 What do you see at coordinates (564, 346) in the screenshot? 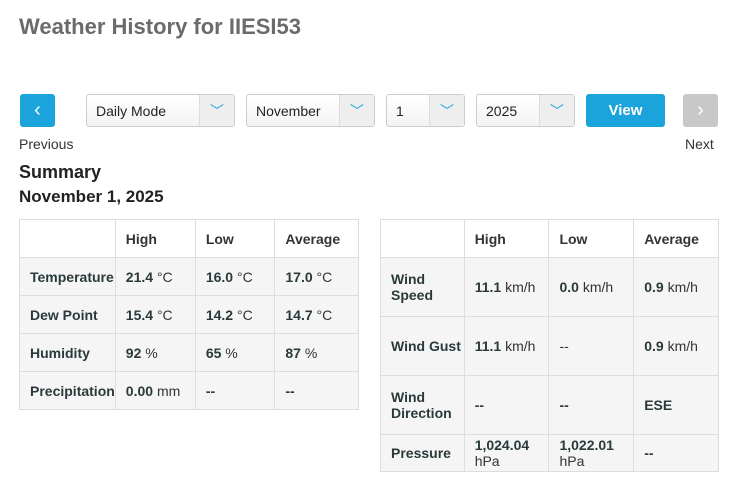
I see `cell-unit: --` at bounding box center [564, 346].